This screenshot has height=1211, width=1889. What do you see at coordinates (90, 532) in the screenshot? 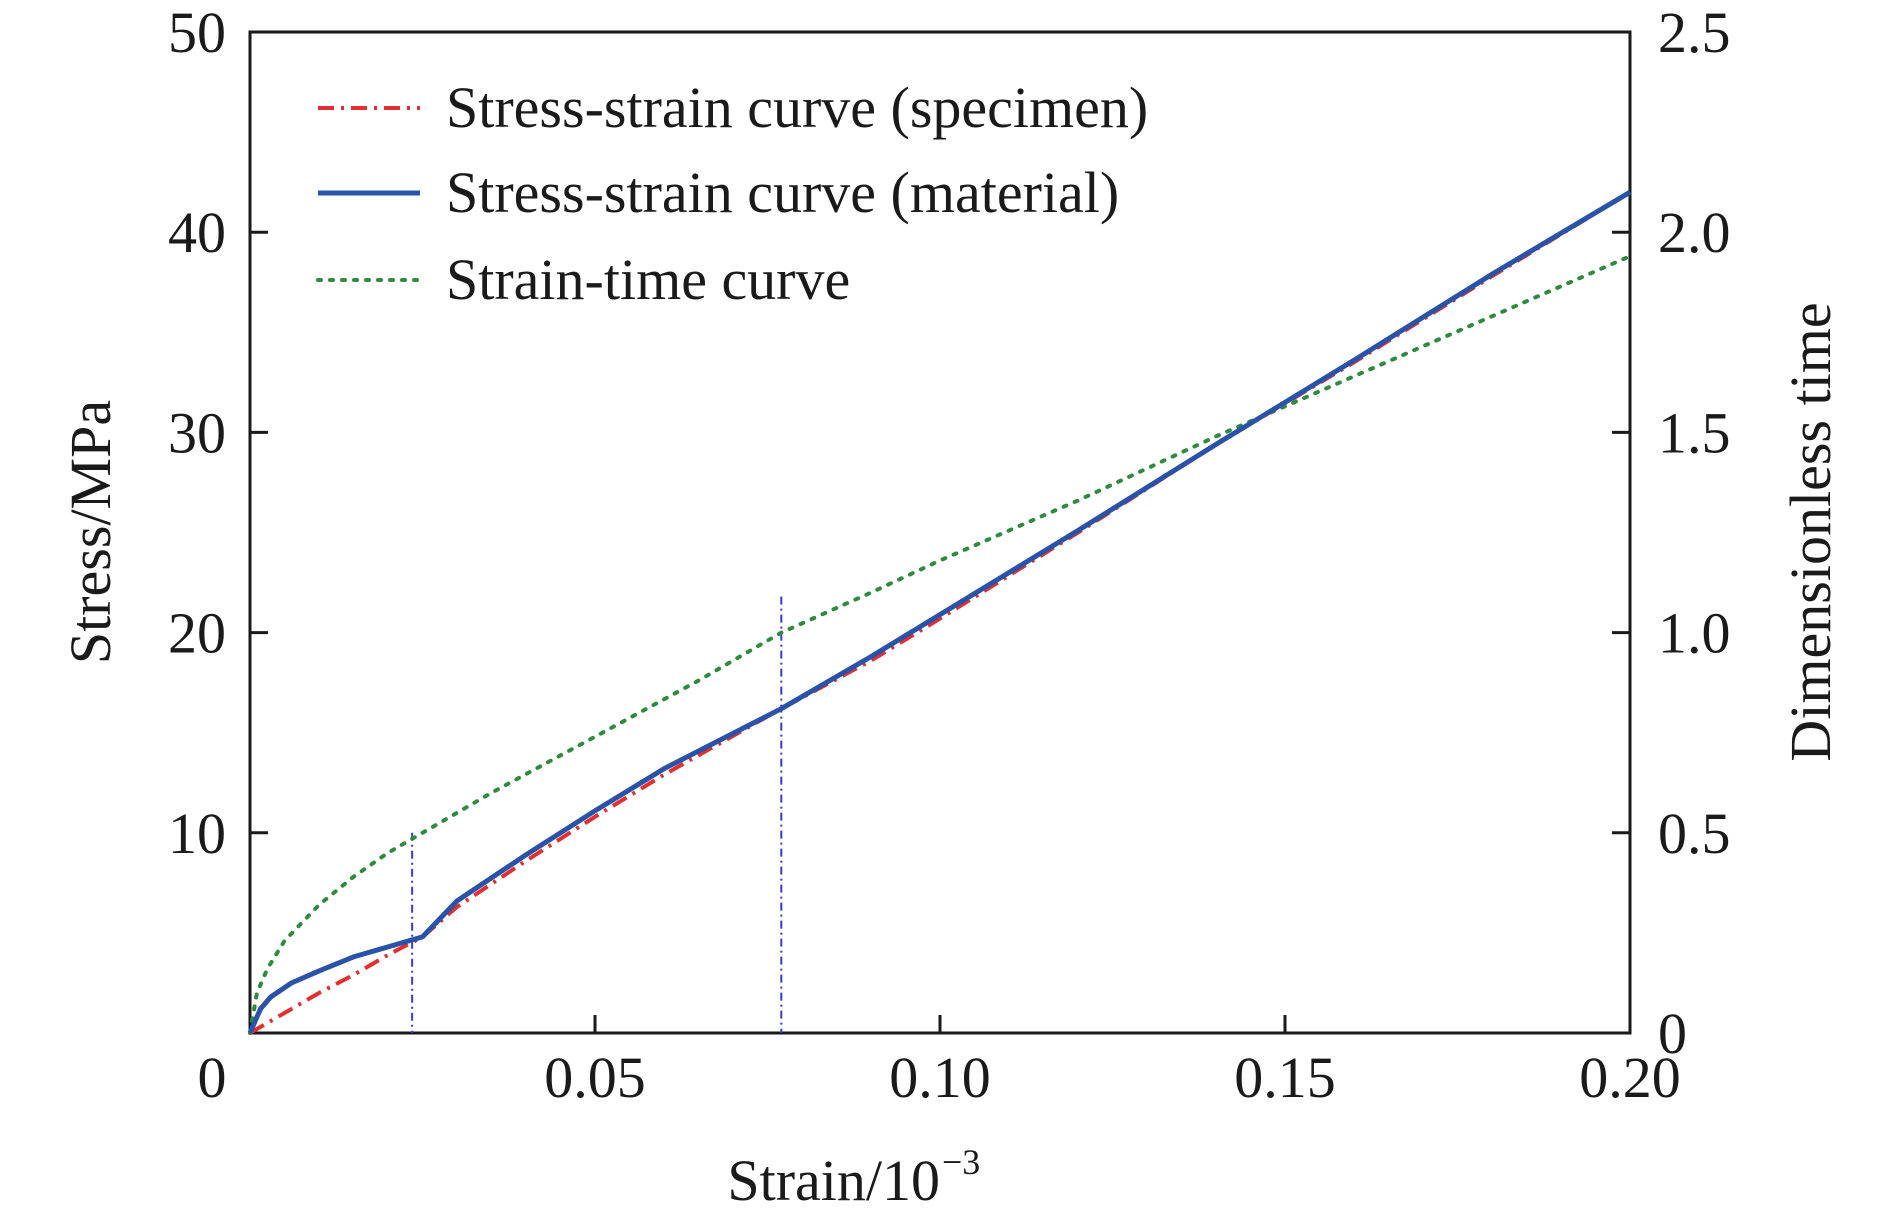
I see `y-axis-label: Stress/MPa` at bounding box center [90, 532].